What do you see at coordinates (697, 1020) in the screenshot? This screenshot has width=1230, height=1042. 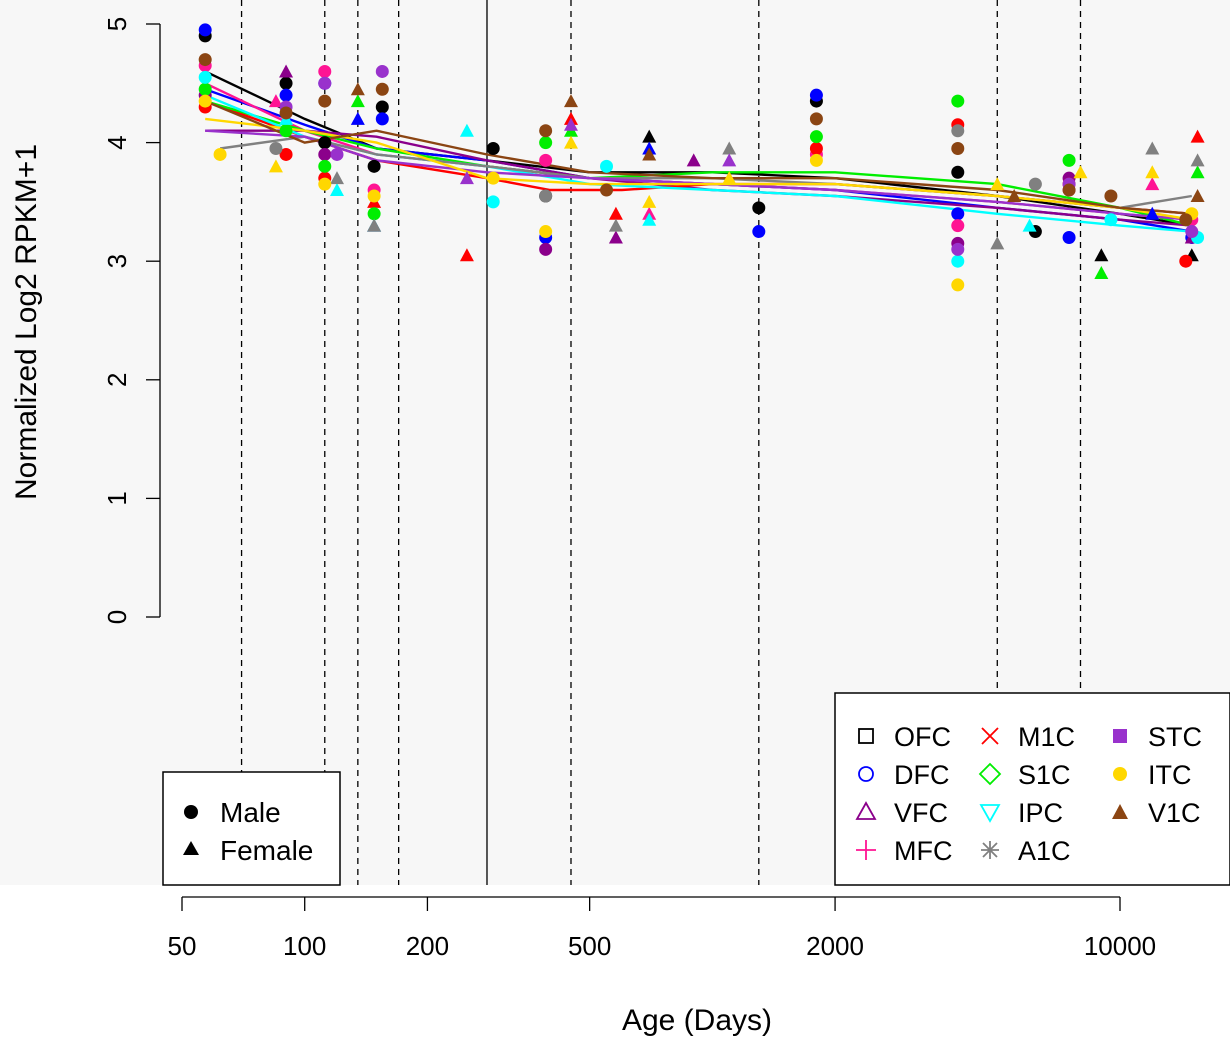 I see `x-axis-label: Age (Days)` at bounding box center [697, 1020].